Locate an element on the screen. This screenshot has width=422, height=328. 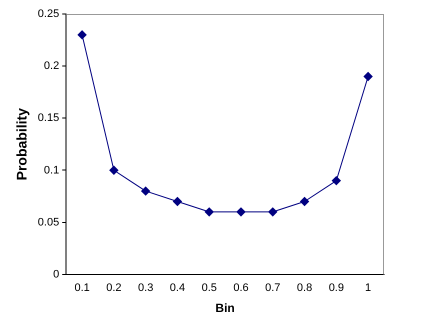
x-tick-label: 0.2 is located at coordinates (114, 288).